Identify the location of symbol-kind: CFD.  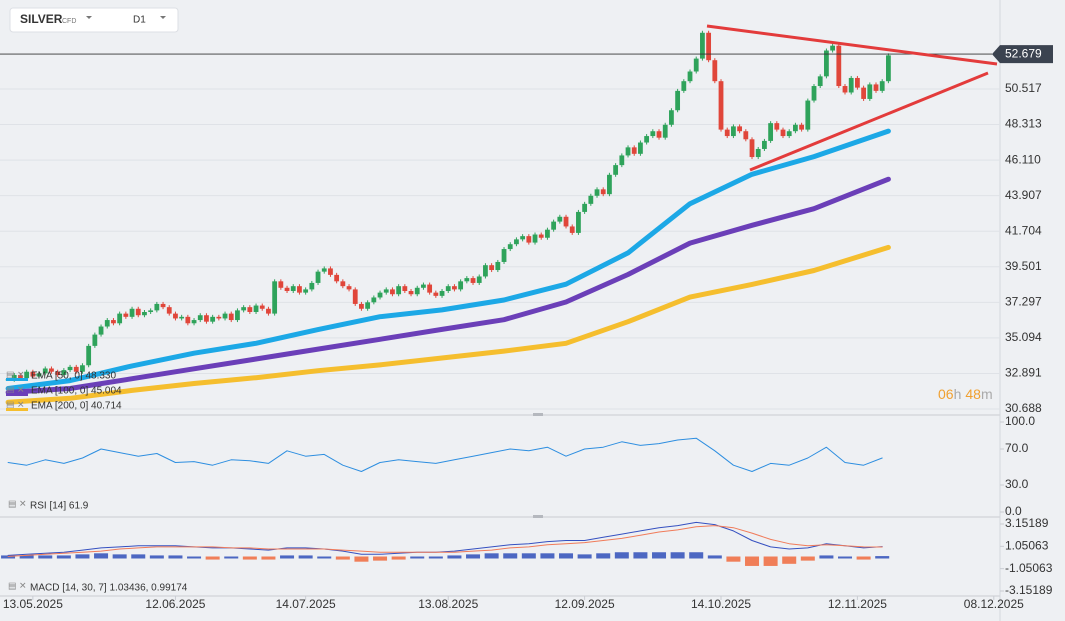
(69, 21).